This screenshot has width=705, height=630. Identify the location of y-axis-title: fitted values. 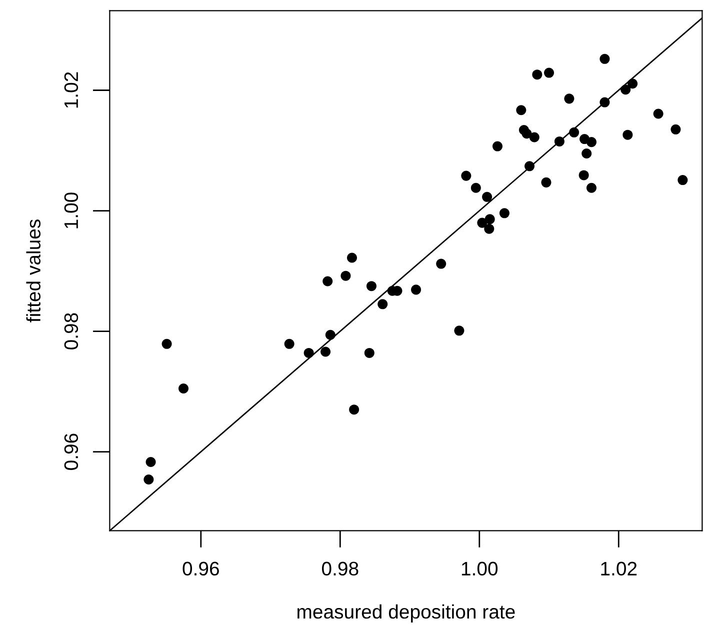
(33, 271).